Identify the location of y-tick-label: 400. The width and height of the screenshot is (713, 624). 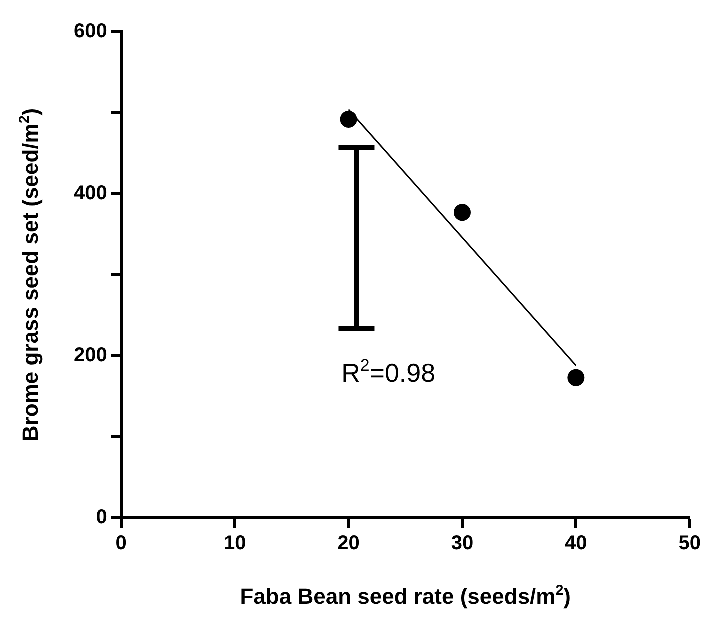
(91, 193).